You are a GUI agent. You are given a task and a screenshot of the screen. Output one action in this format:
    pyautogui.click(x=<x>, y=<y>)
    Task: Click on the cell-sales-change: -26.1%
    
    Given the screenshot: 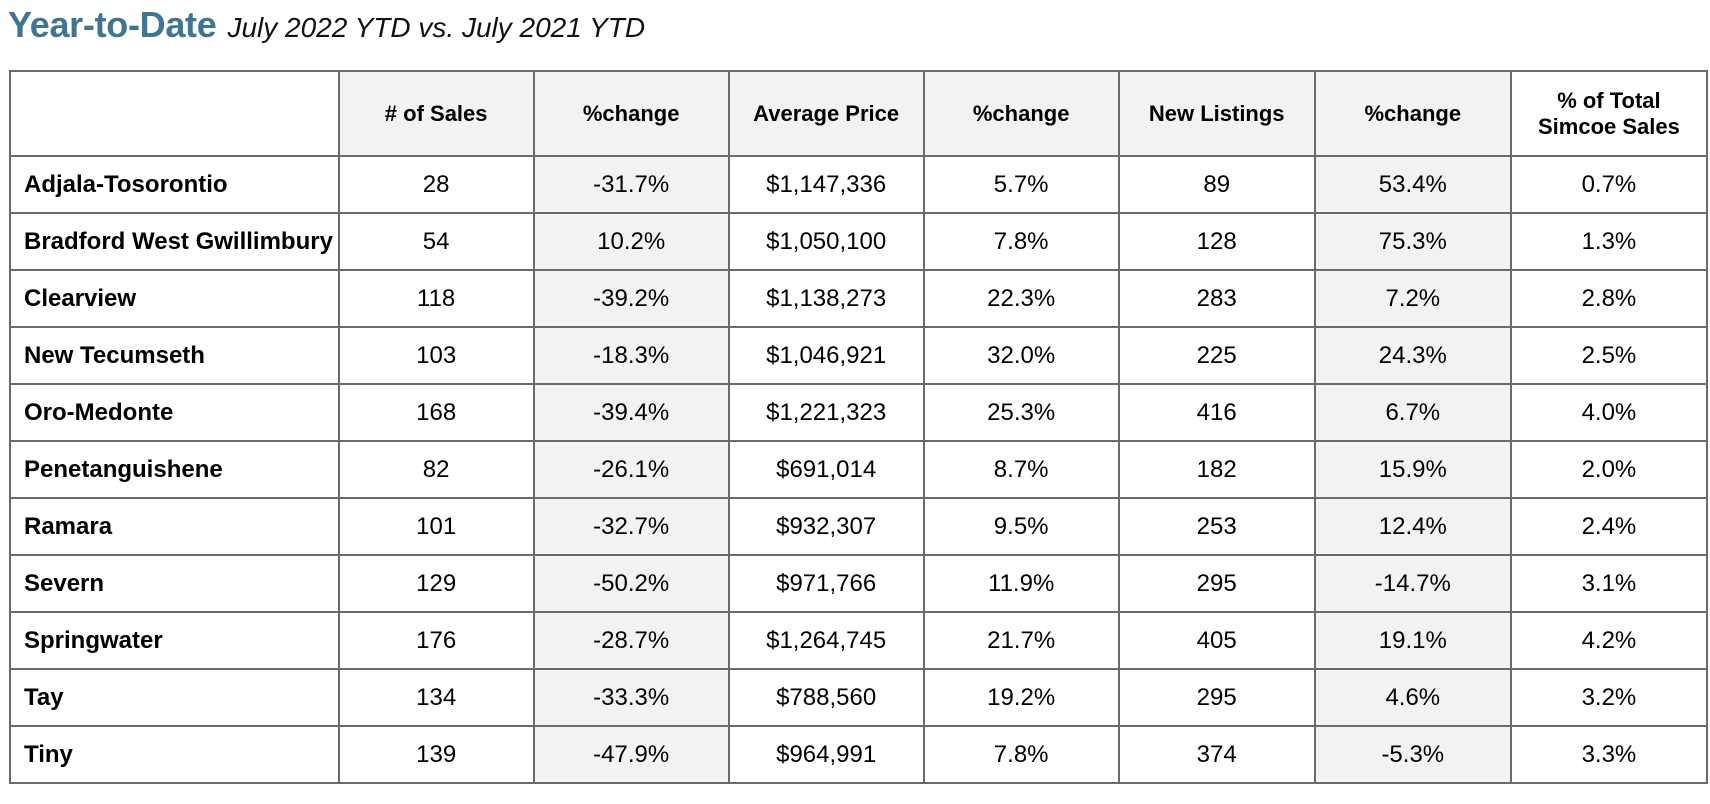 What is the action you would take?
    pyautogui.click(x=631, y=469)
    